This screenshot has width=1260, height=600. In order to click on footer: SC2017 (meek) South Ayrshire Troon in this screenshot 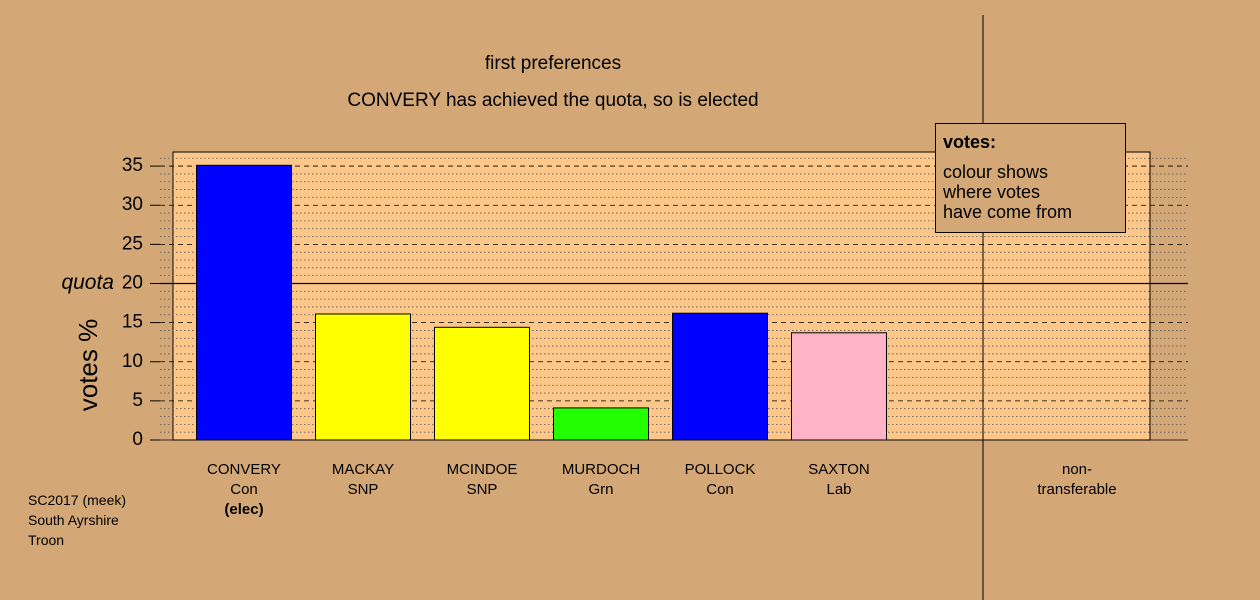, I will do `click(77, 520)`.